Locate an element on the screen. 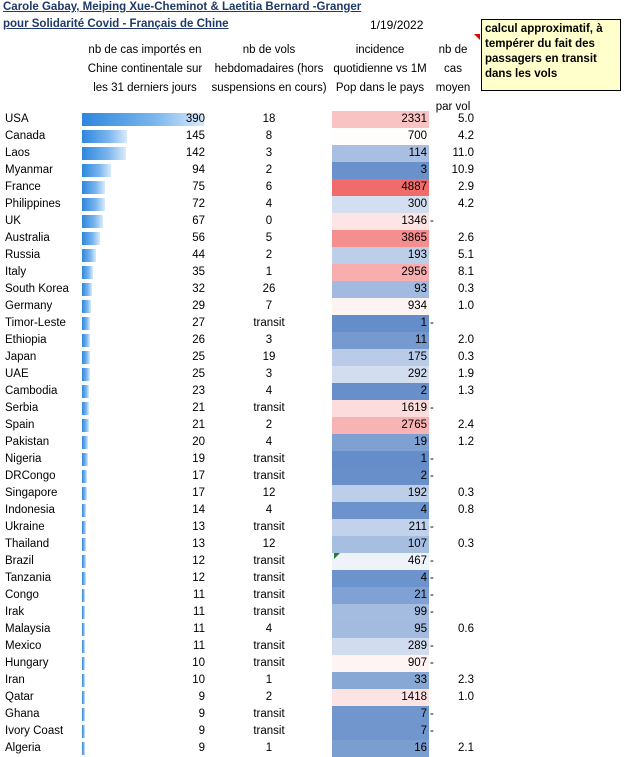 The width and height of the screenshot is (630, 757). country-cell: Qatar is located at coordinates (19, 697).